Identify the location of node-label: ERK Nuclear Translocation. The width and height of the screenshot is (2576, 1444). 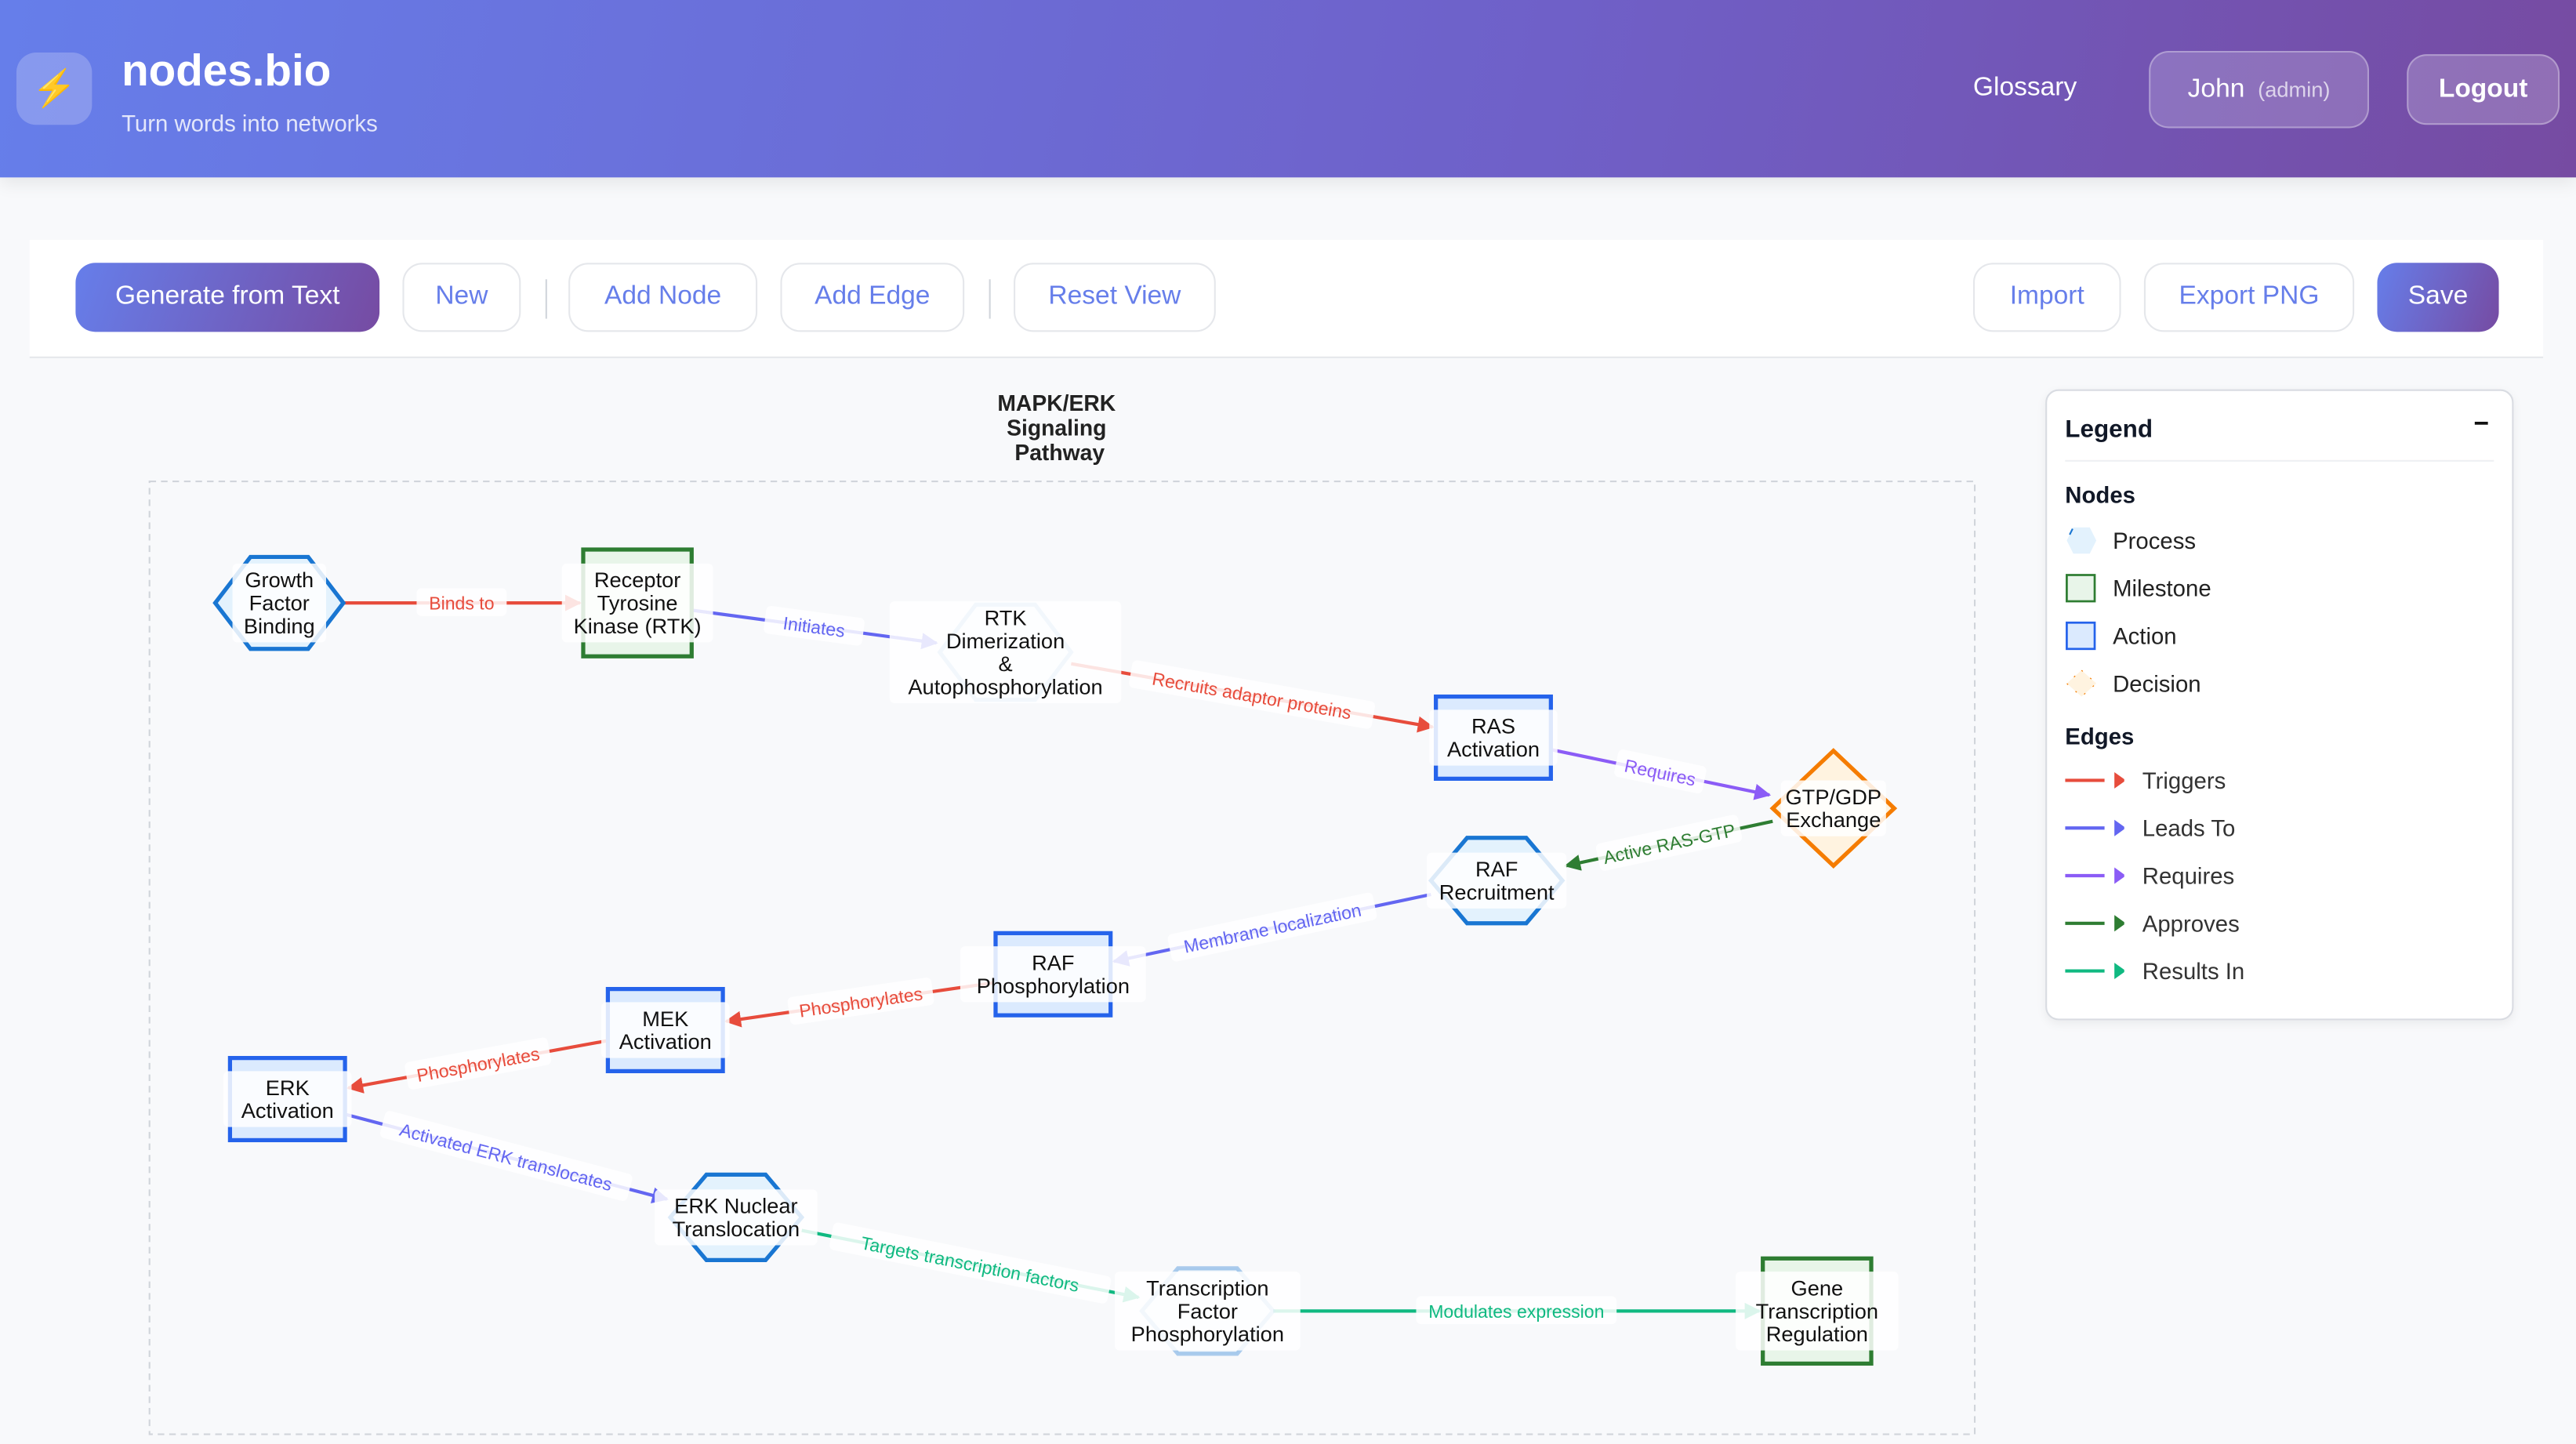
(737, 1217).